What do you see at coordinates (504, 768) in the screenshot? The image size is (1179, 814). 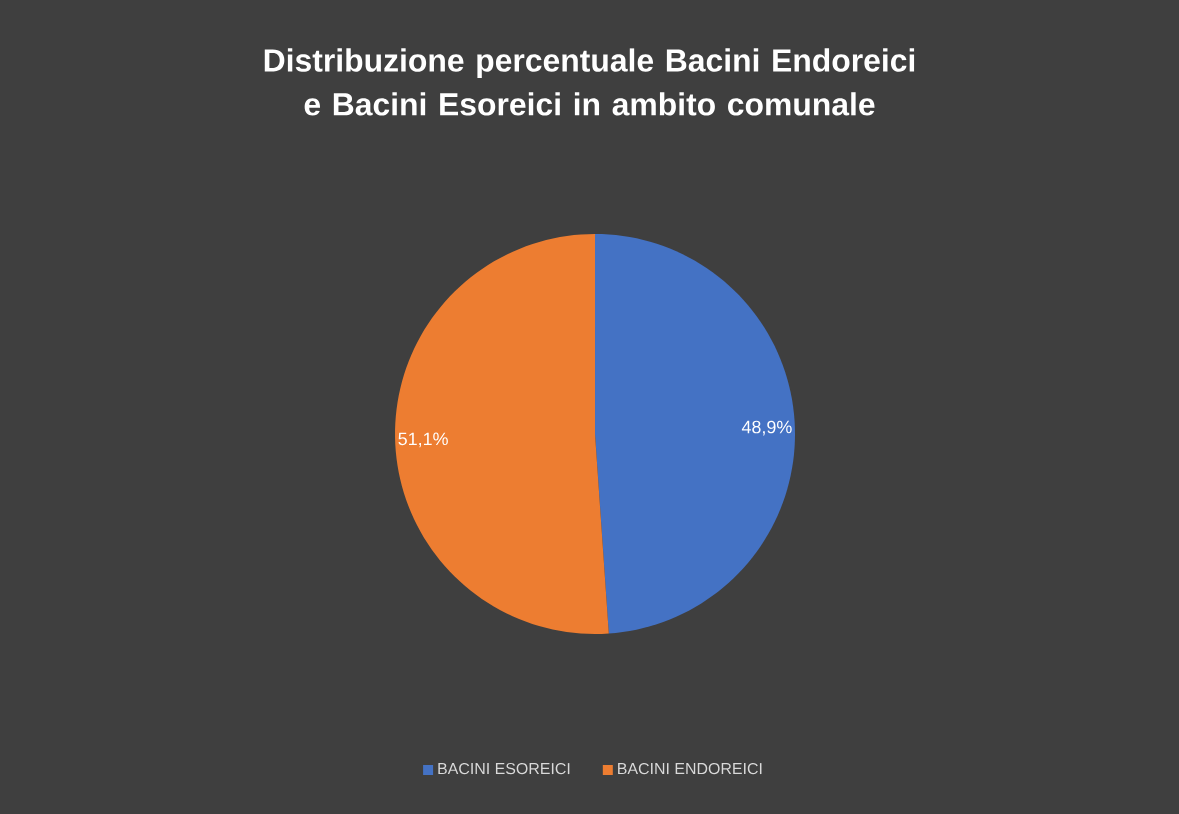 I see `legend-label: BACINI ESOREICI` at bounding box center [504, 768].